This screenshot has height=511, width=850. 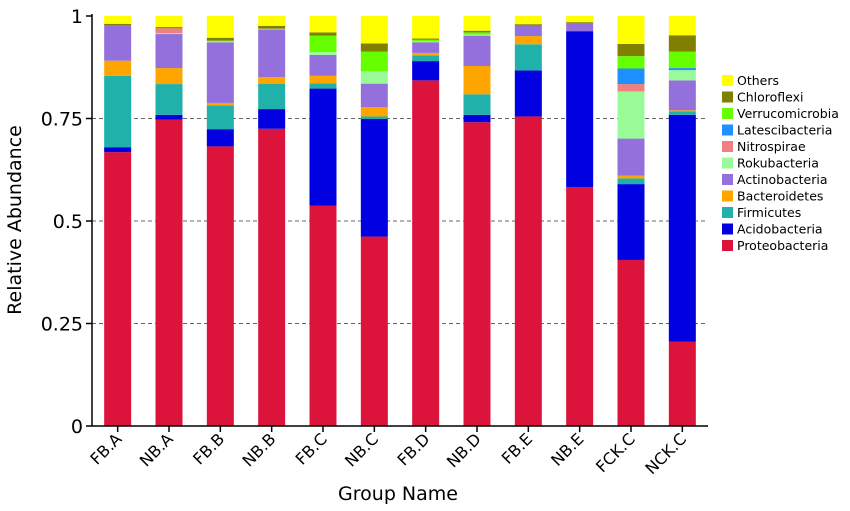 What do you see at coordinates (62, 325) in the screenshot?
I see `y-tick-label: 0.25` at bounding box center [62, 325].